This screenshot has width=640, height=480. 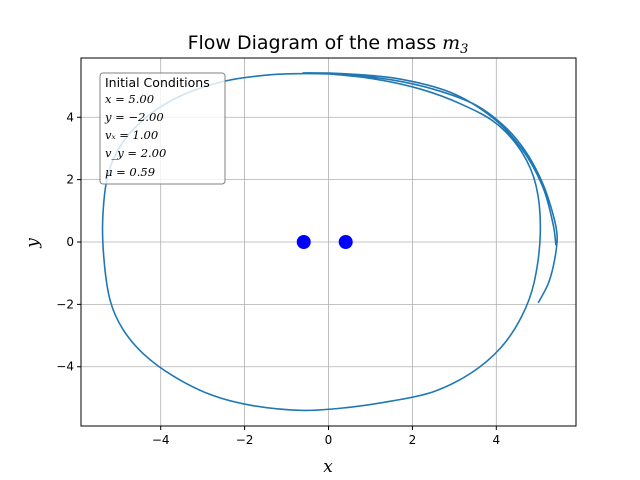 I want to click on legend-line-mu: μ = 0.59, so click(x=130, y=172).